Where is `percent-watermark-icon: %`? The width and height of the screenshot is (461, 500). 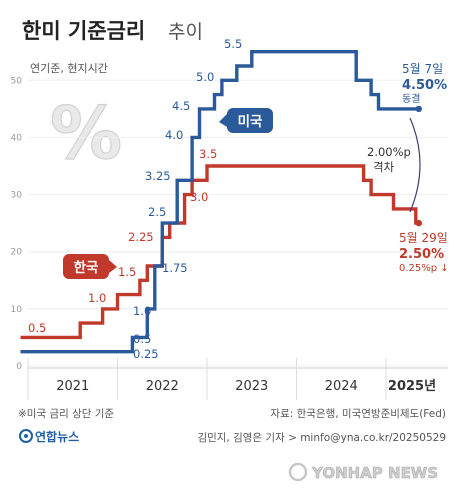
percent-watermark-icon: % is located at coordinates (86, 133).